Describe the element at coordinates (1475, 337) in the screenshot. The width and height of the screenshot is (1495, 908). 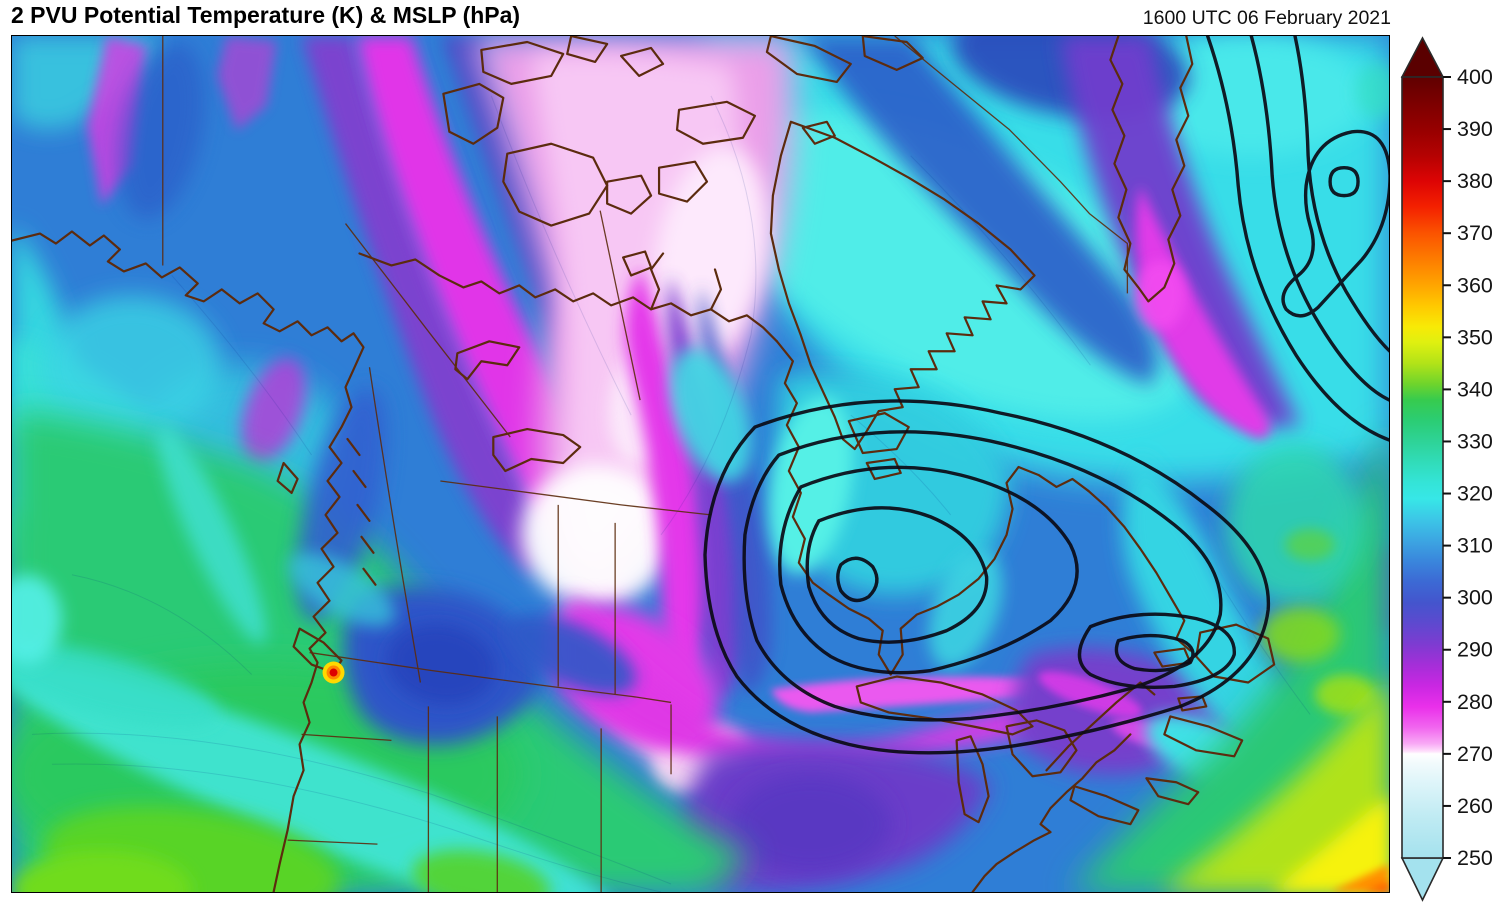
I see `colorbar-tick-label: 350` at that location.